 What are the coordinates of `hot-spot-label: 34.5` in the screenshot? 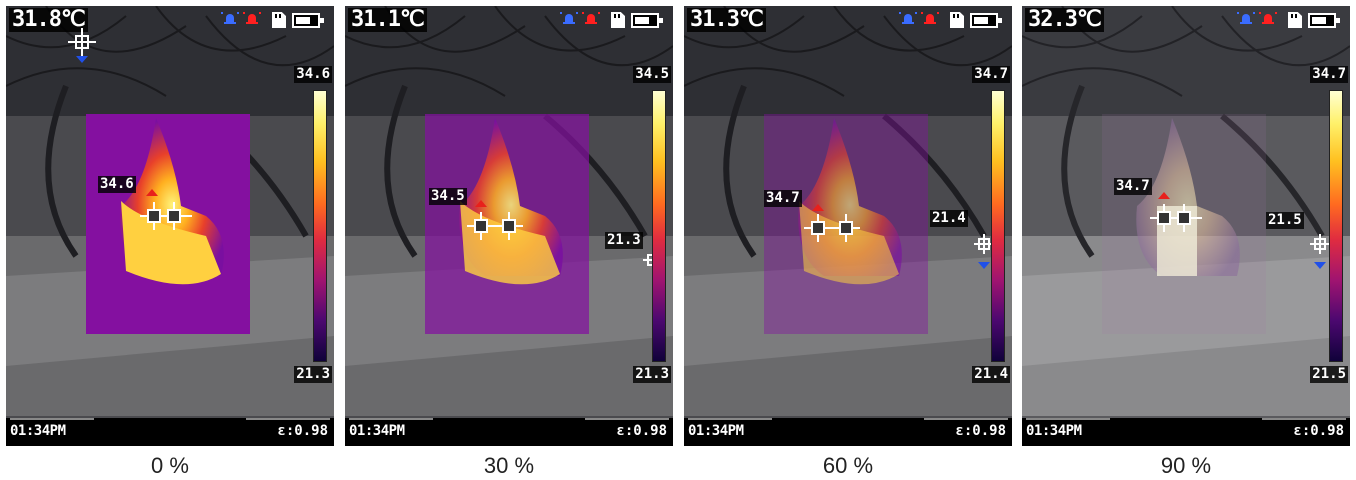 It's located at (448, 196).